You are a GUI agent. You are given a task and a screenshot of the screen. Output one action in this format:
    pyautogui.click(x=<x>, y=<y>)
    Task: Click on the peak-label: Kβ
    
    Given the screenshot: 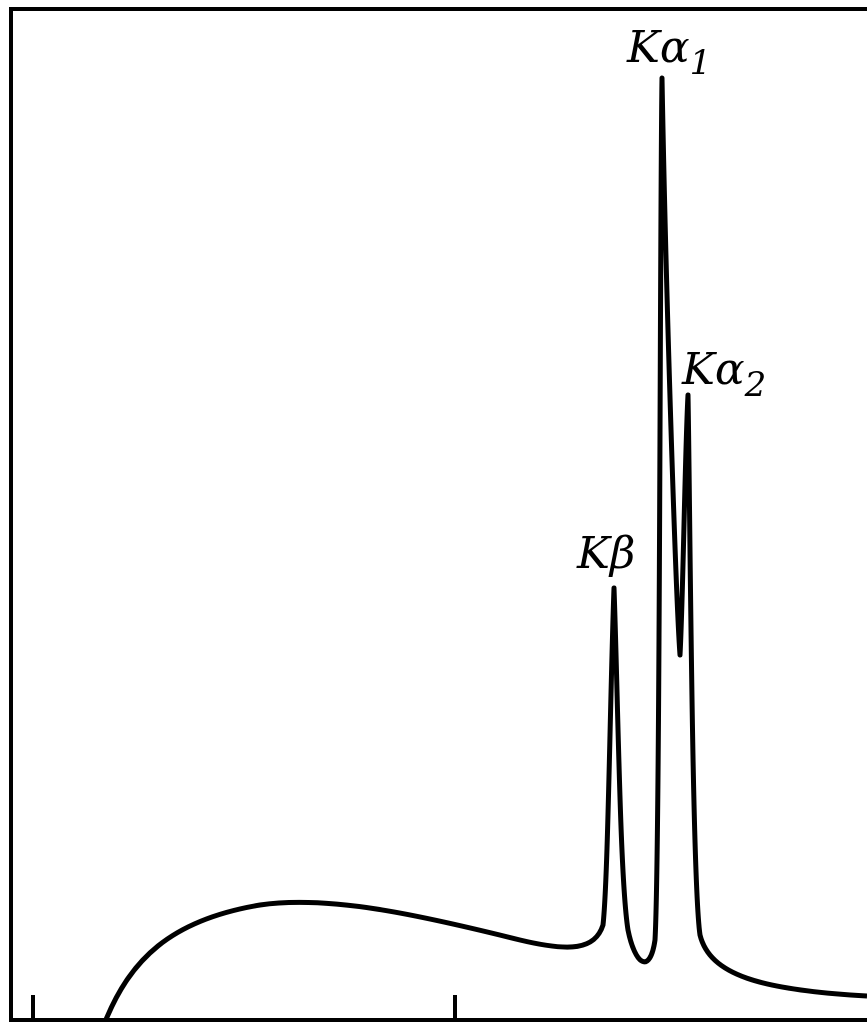 What is the action you would take?
    pyautogui.click(x=605, y=553)
    